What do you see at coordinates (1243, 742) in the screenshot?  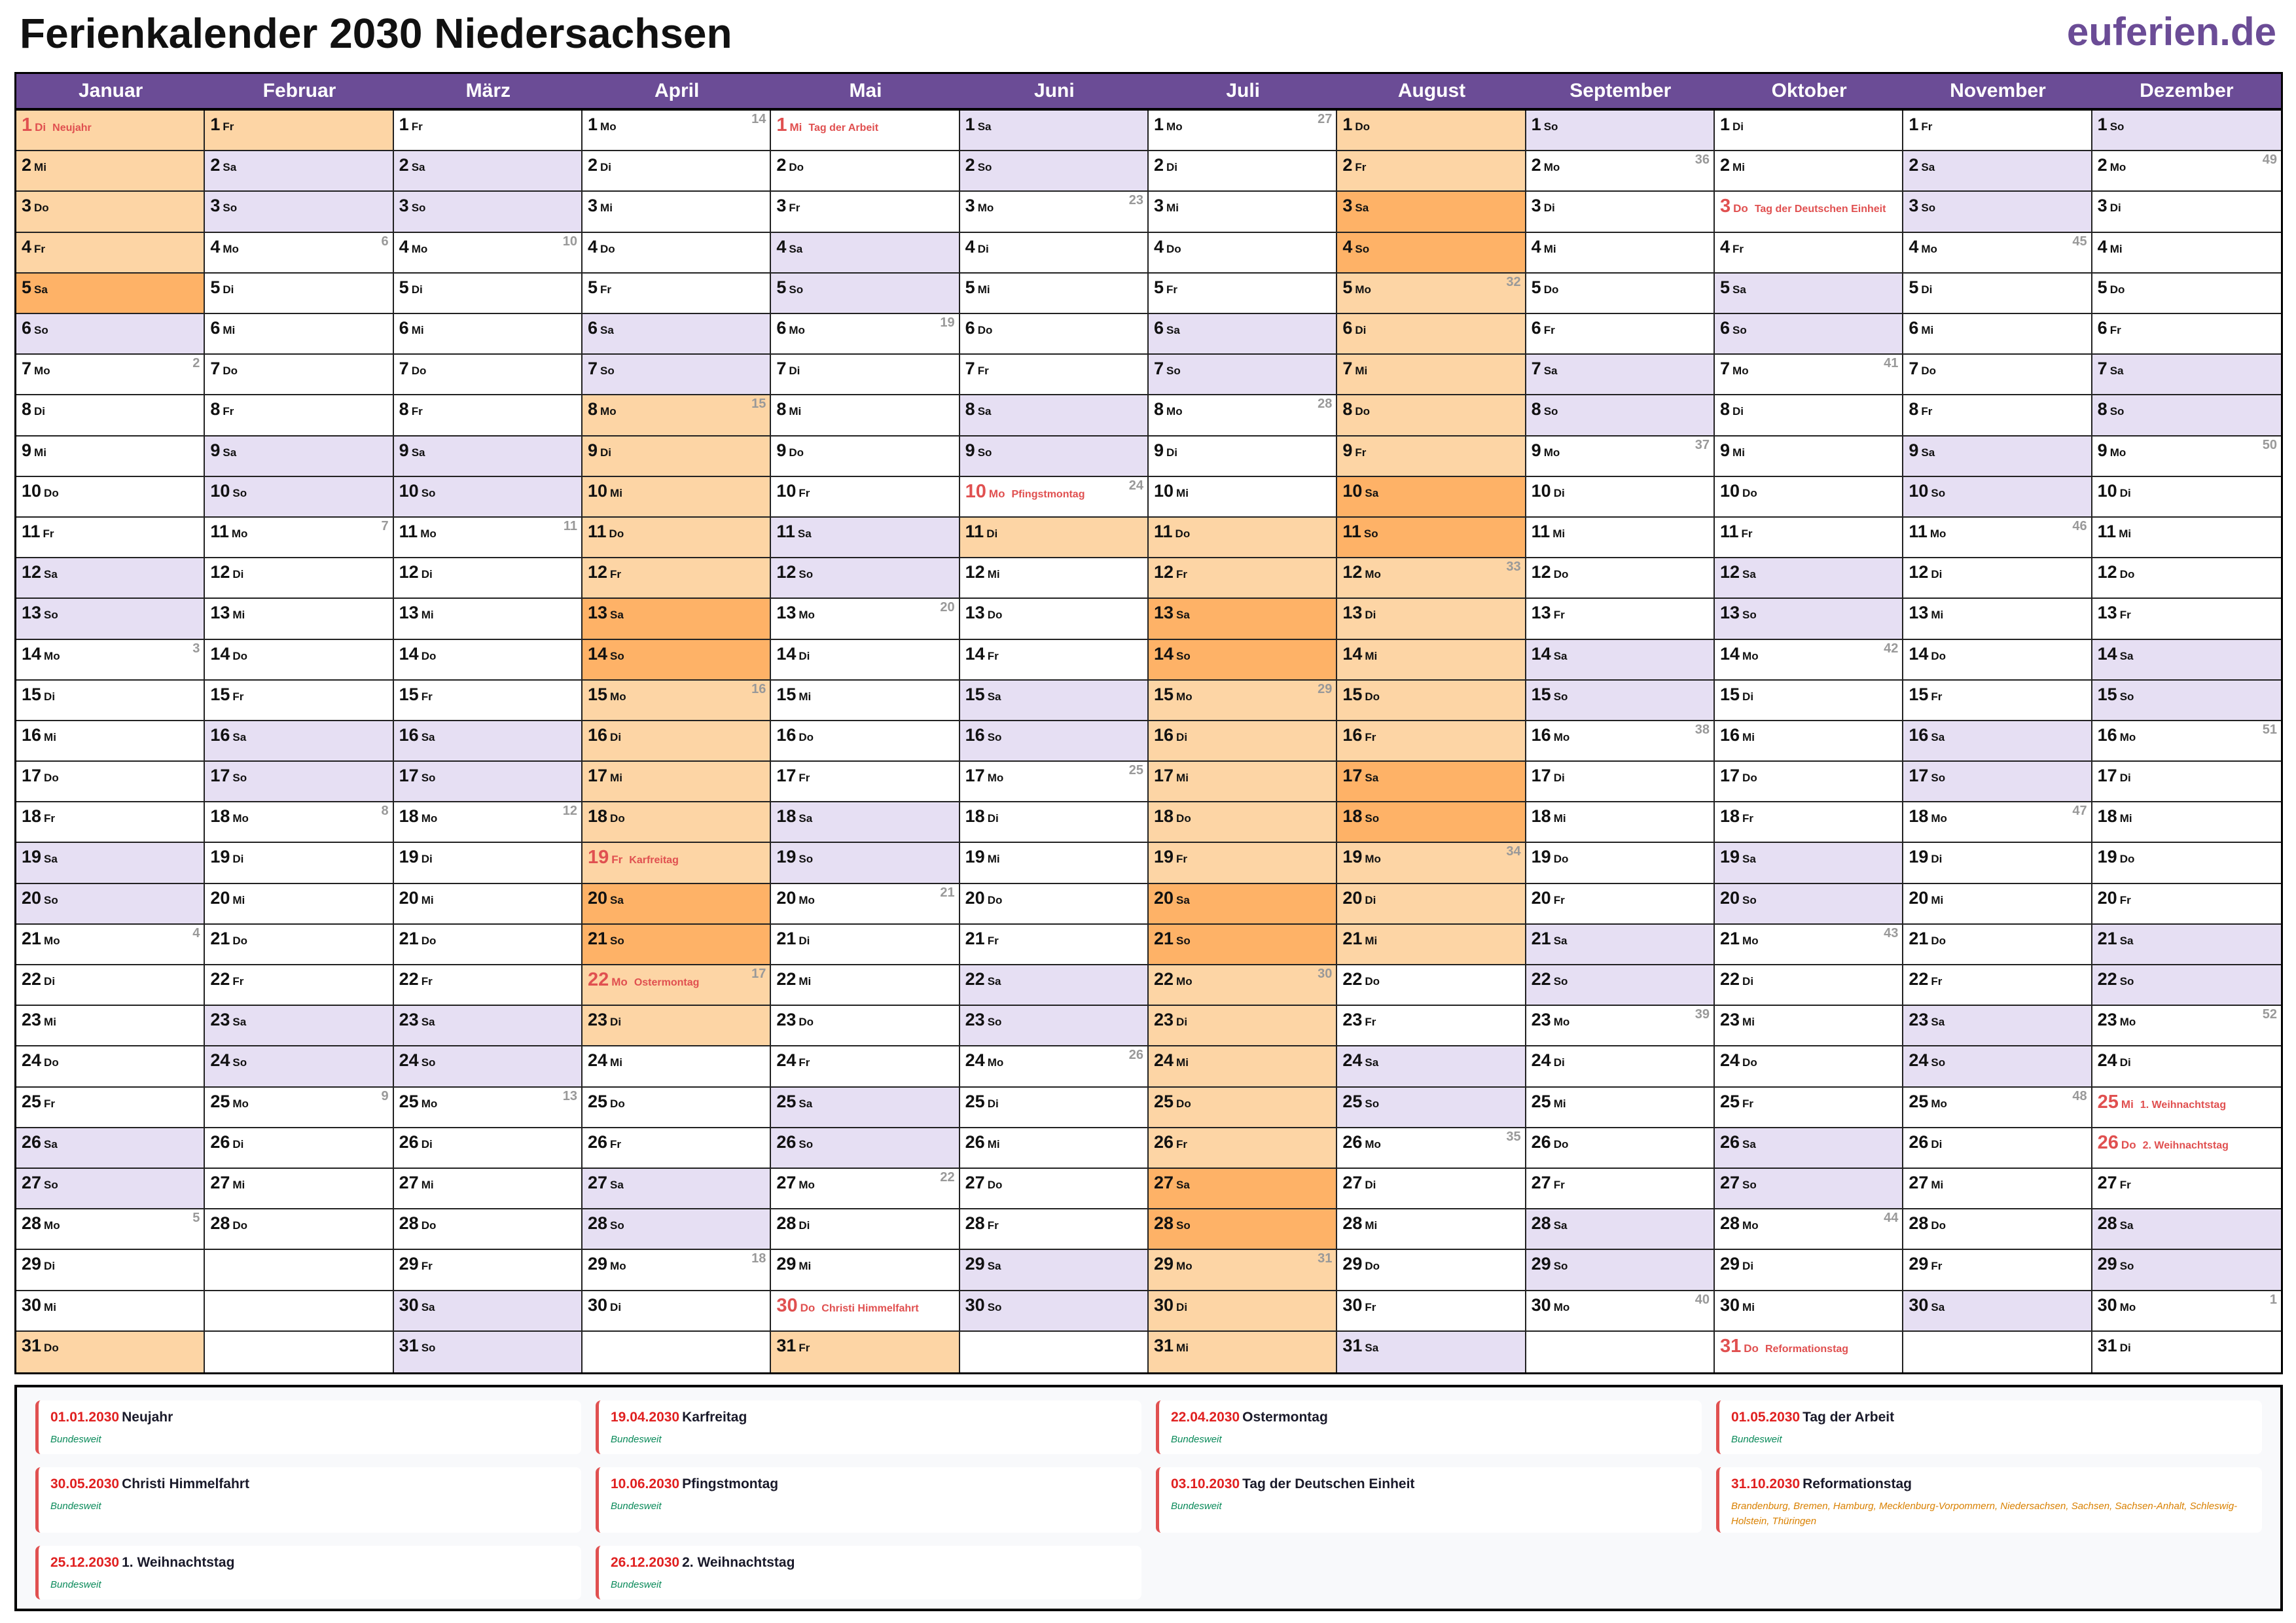 I see `day-cell: 16 Di` at bounding box center [1243, 742].